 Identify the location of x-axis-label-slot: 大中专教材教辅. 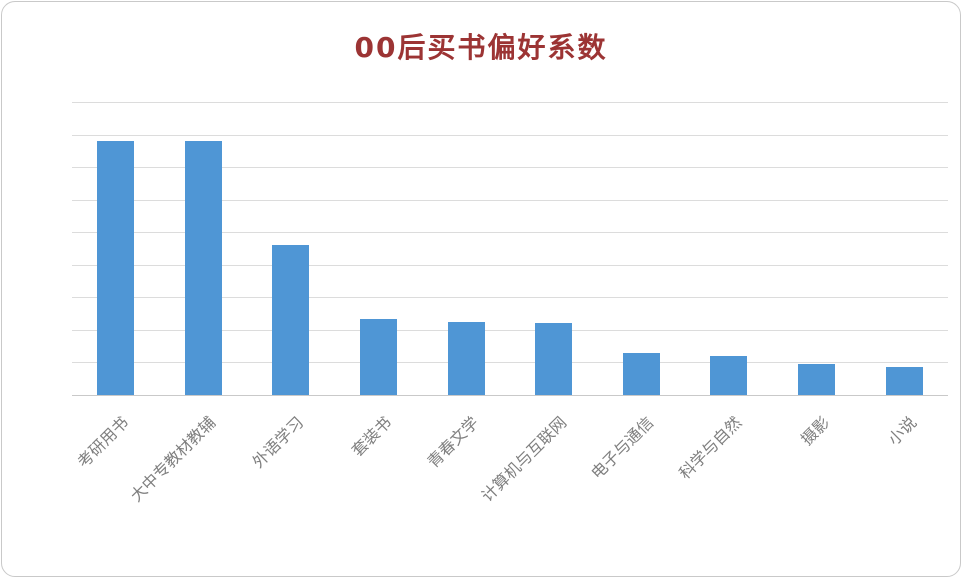
(187, 481).